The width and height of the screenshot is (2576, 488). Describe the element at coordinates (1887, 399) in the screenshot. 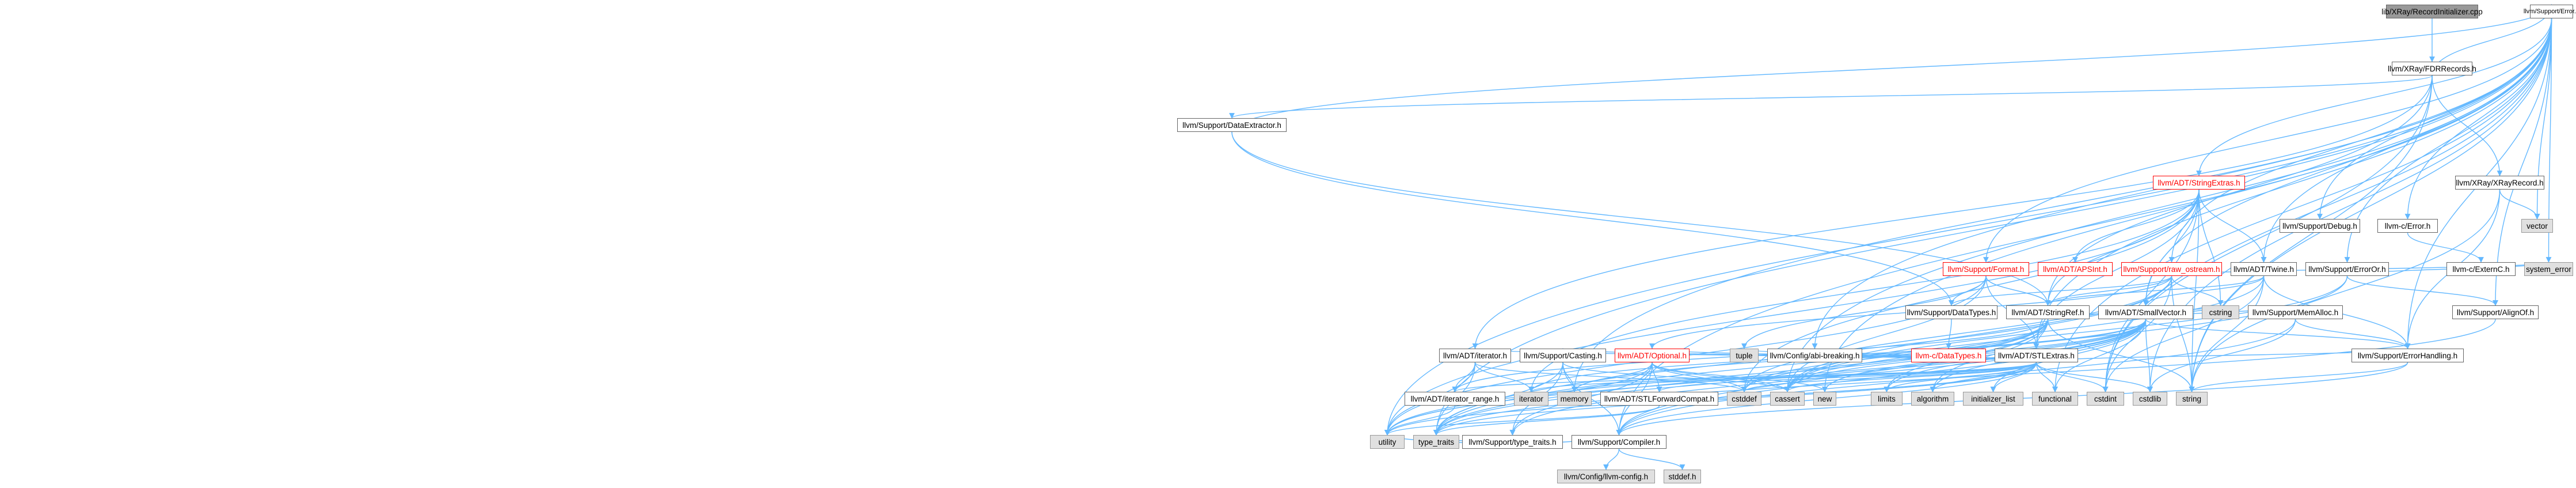

I see `node-limits: limits` at that location.